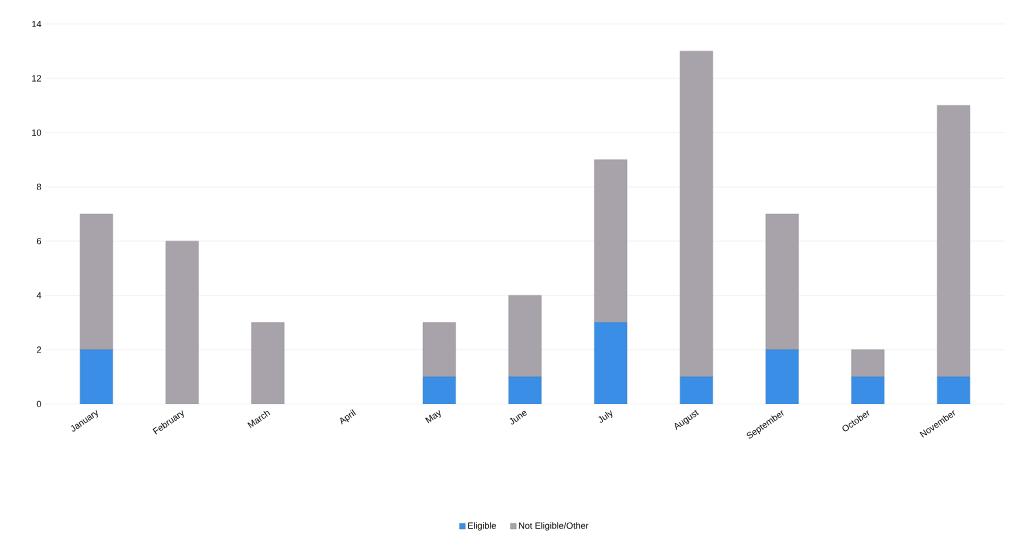  What do you see at coordinates (433, 417) in the screenshot?
I see `x-tick-label: May` at bounding box center [433, 417].